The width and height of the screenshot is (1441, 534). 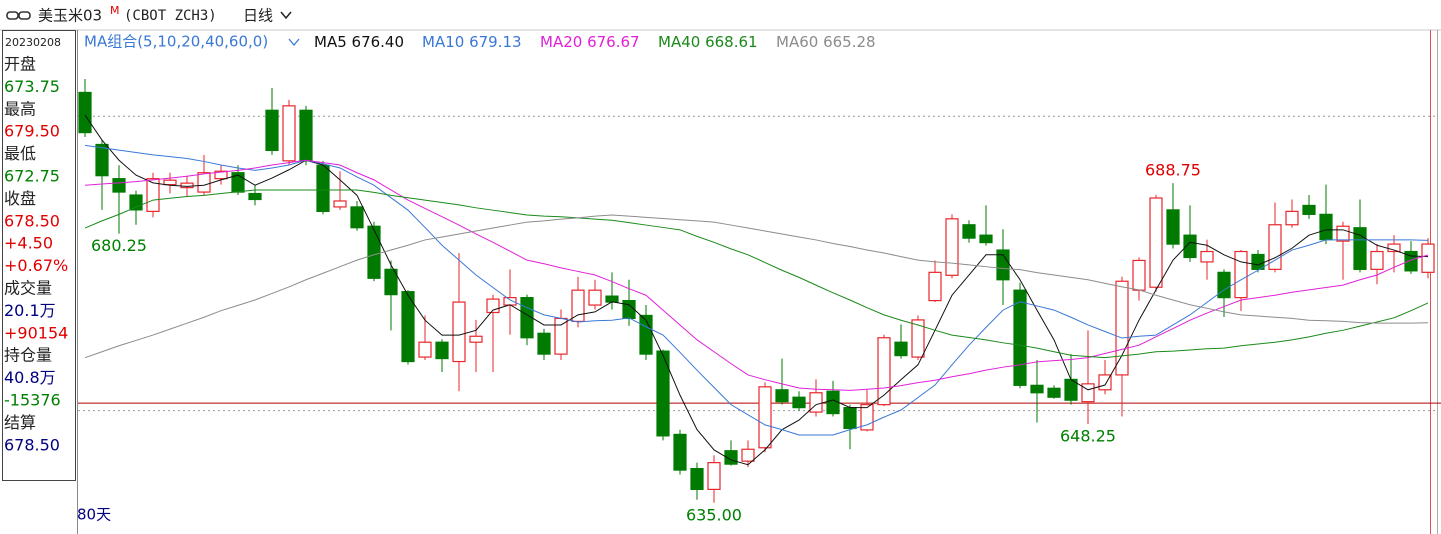 I want to click on period: 日线, so click(x=258, y=16).